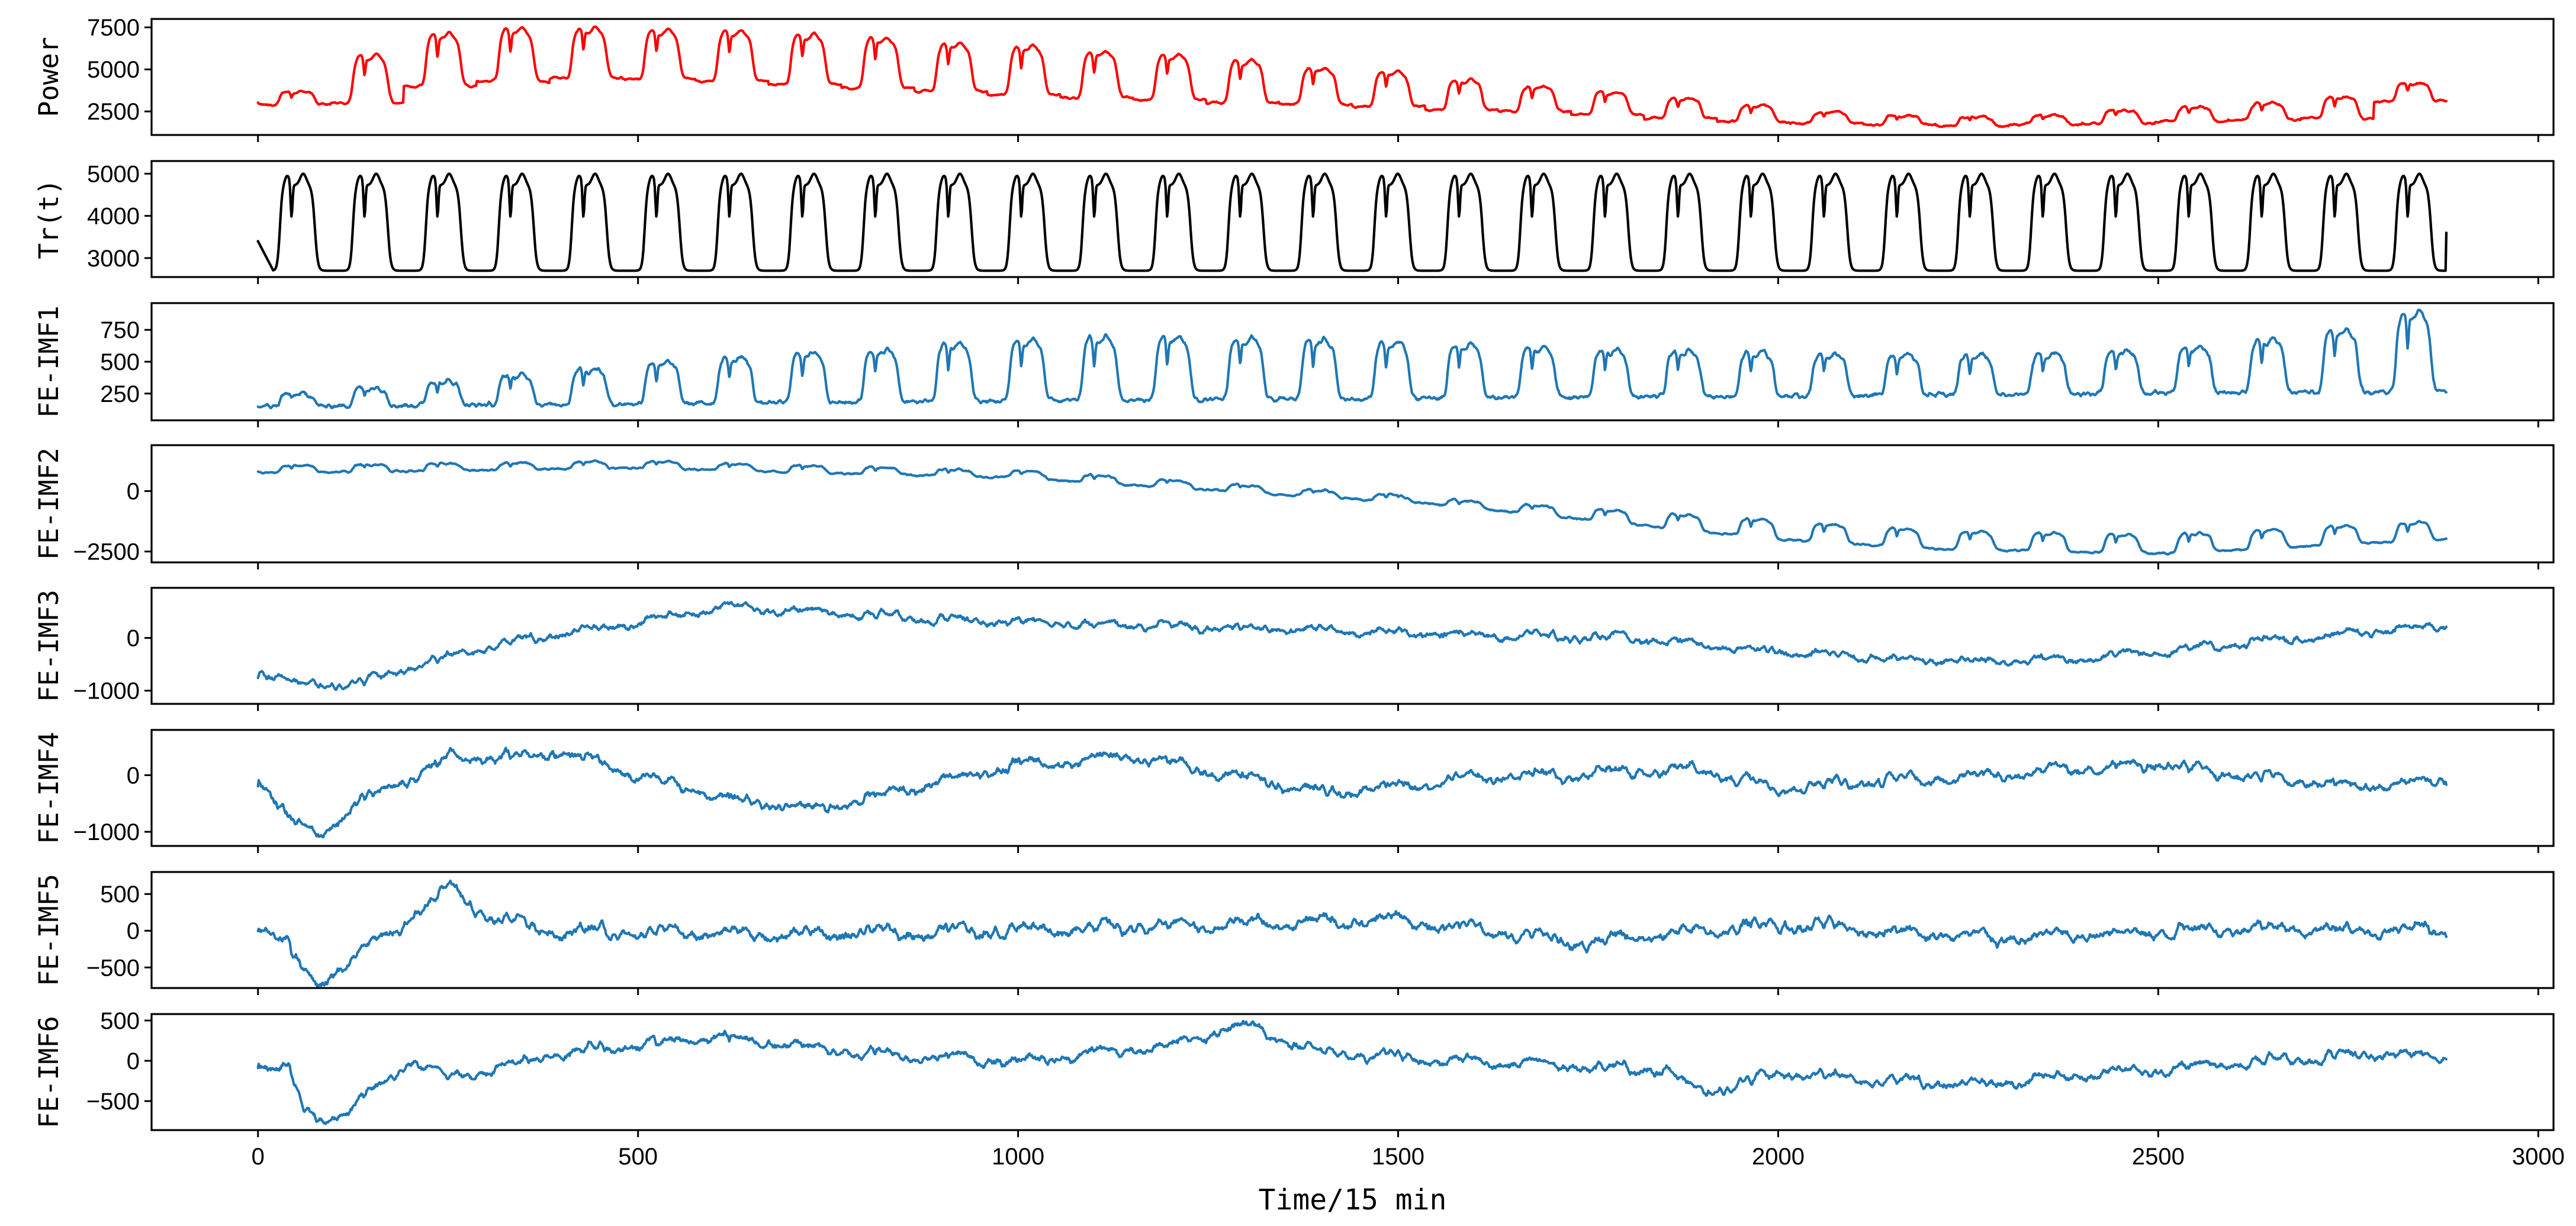 The width and height of the screenshot is (2576, 1226). I want to click on series-line-fe-imf2, so click(1352, 508).